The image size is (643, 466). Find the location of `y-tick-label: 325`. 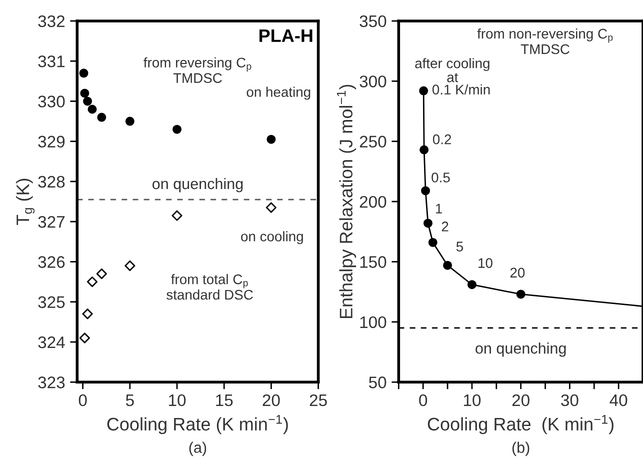

y-tick-label: 325 is located at coordinates (51, 302).